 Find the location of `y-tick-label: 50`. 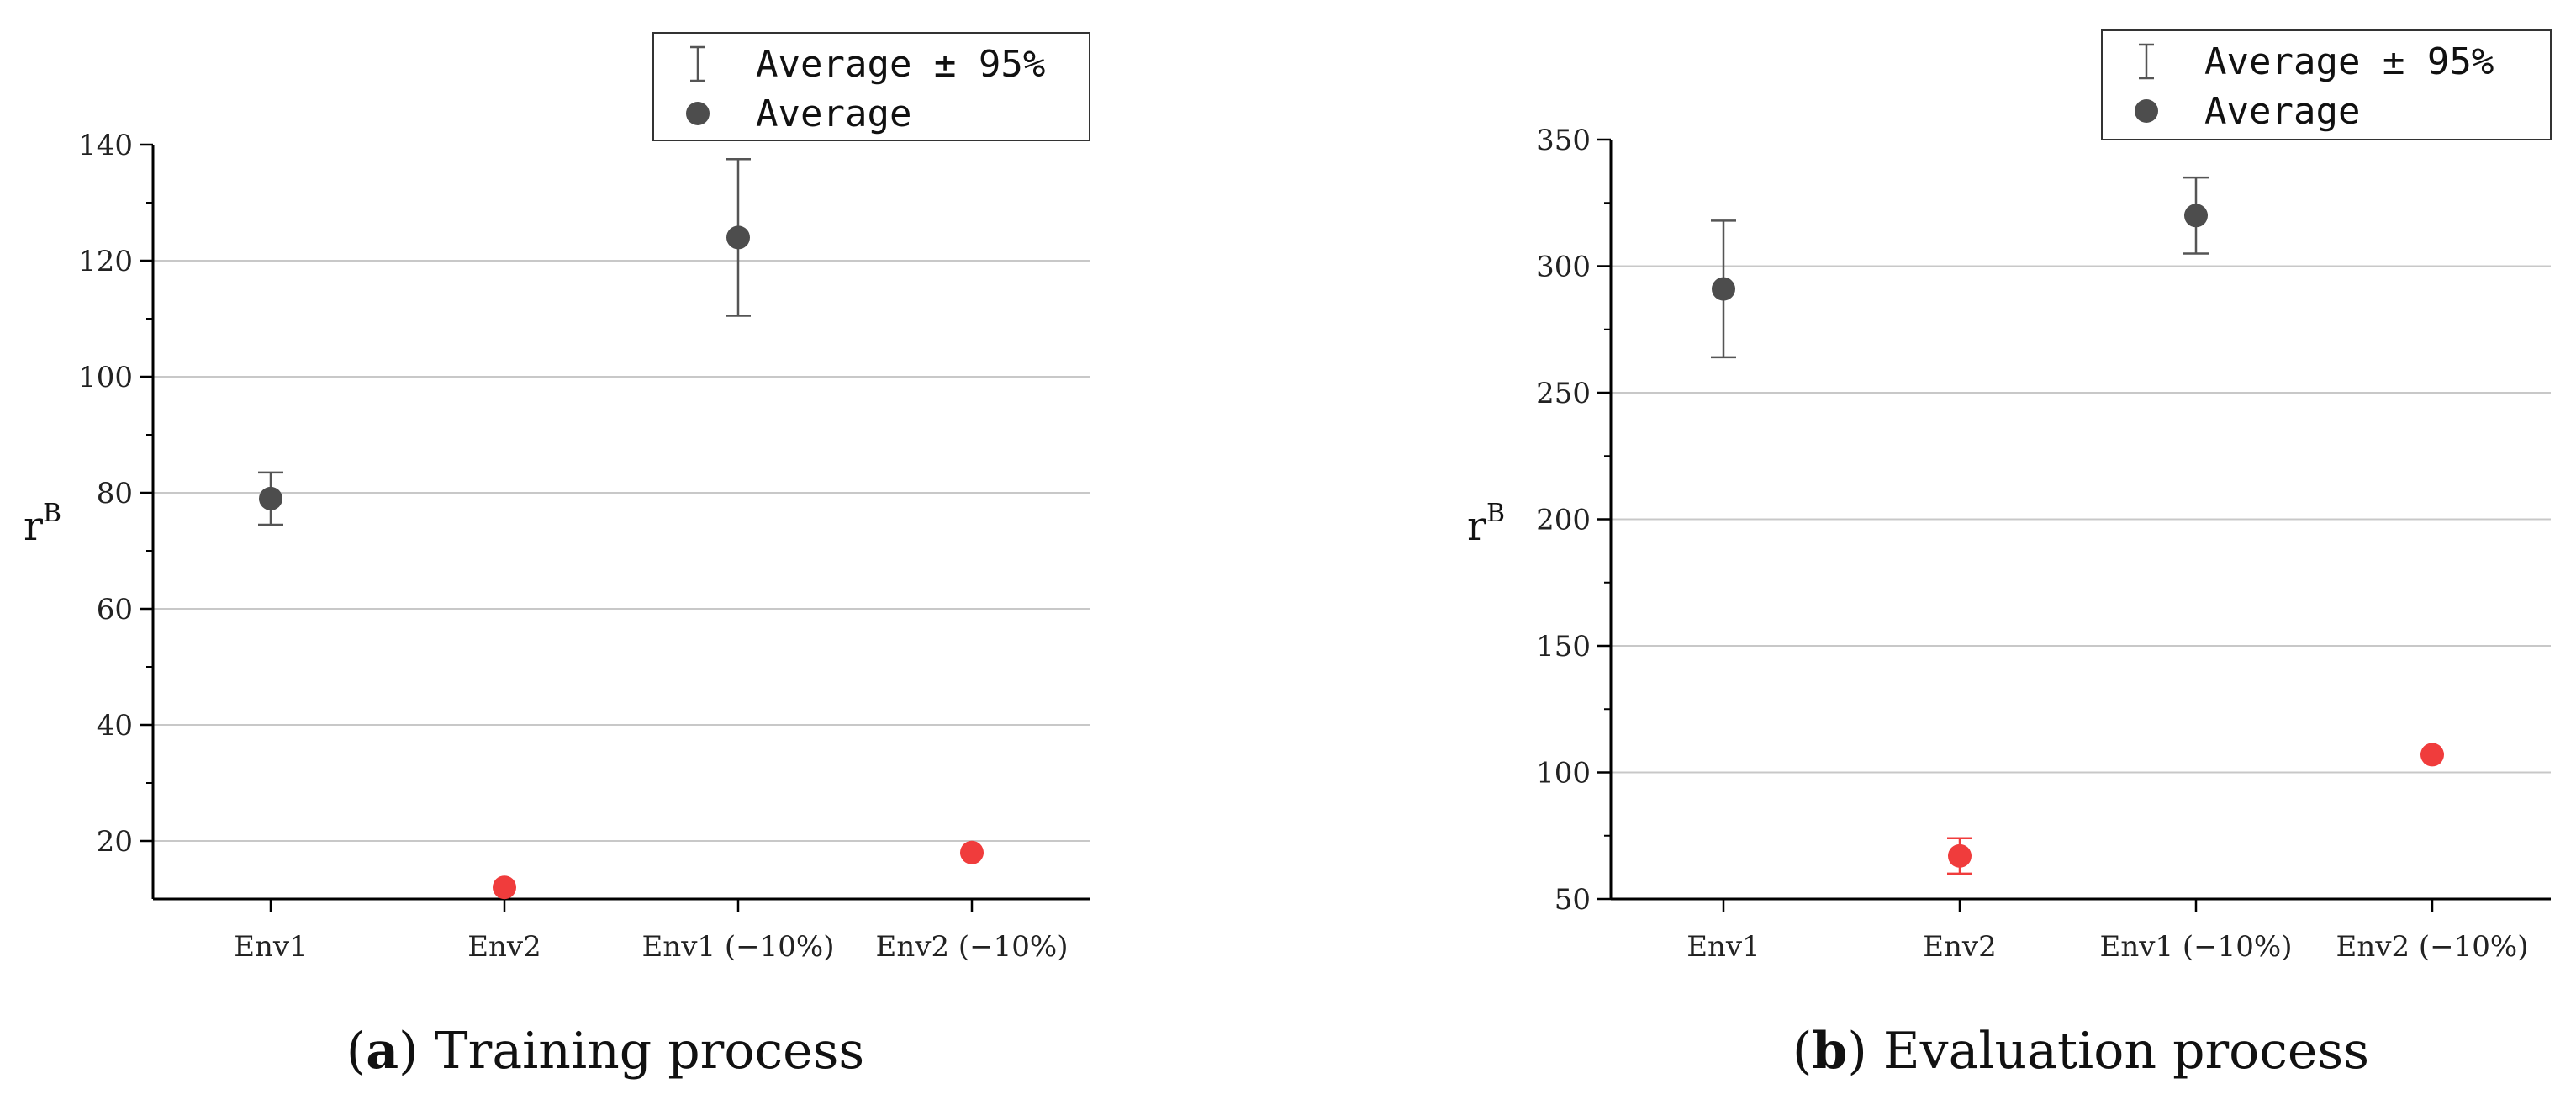

y-tick-label: 50 is located at coordinates (1573, 900).